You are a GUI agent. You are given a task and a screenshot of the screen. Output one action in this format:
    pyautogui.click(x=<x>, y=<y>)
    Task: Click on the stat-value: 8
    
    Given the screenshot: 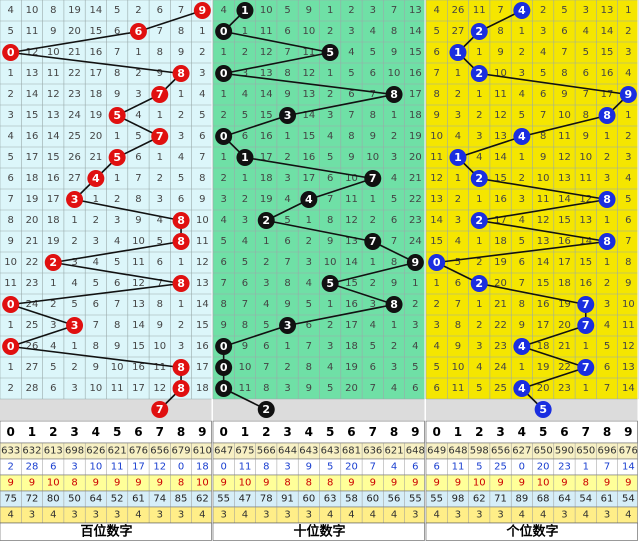 What is the action you would take?
    pyautogui.click(x=287, y=483)
    